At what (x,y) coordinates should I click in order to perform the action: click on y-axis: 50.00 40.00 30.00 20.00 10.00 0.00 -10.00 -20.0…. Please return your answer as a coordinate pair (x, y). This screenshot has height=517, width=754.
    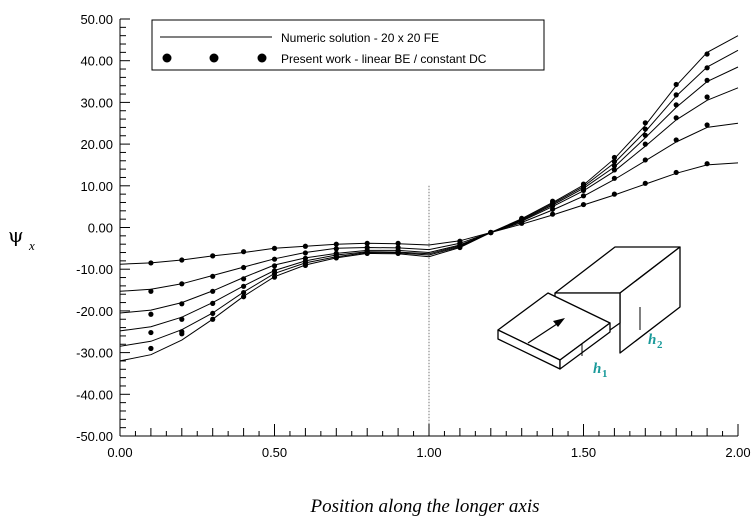
    Looking at the image, I should click on (103, 228).